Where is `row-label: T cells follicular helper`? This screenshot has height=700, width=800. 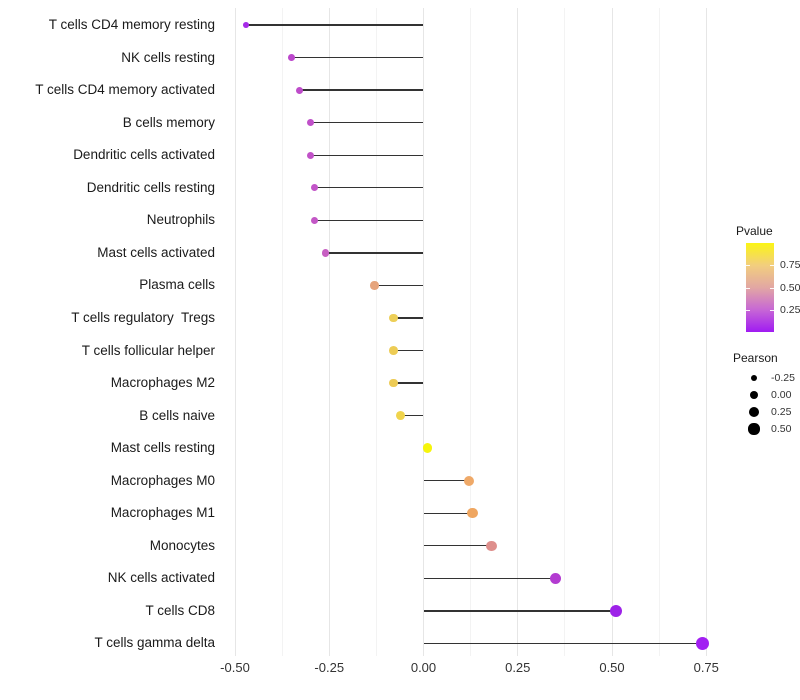
row-label: T cells follicular helper is located at coordinates (148, 350).